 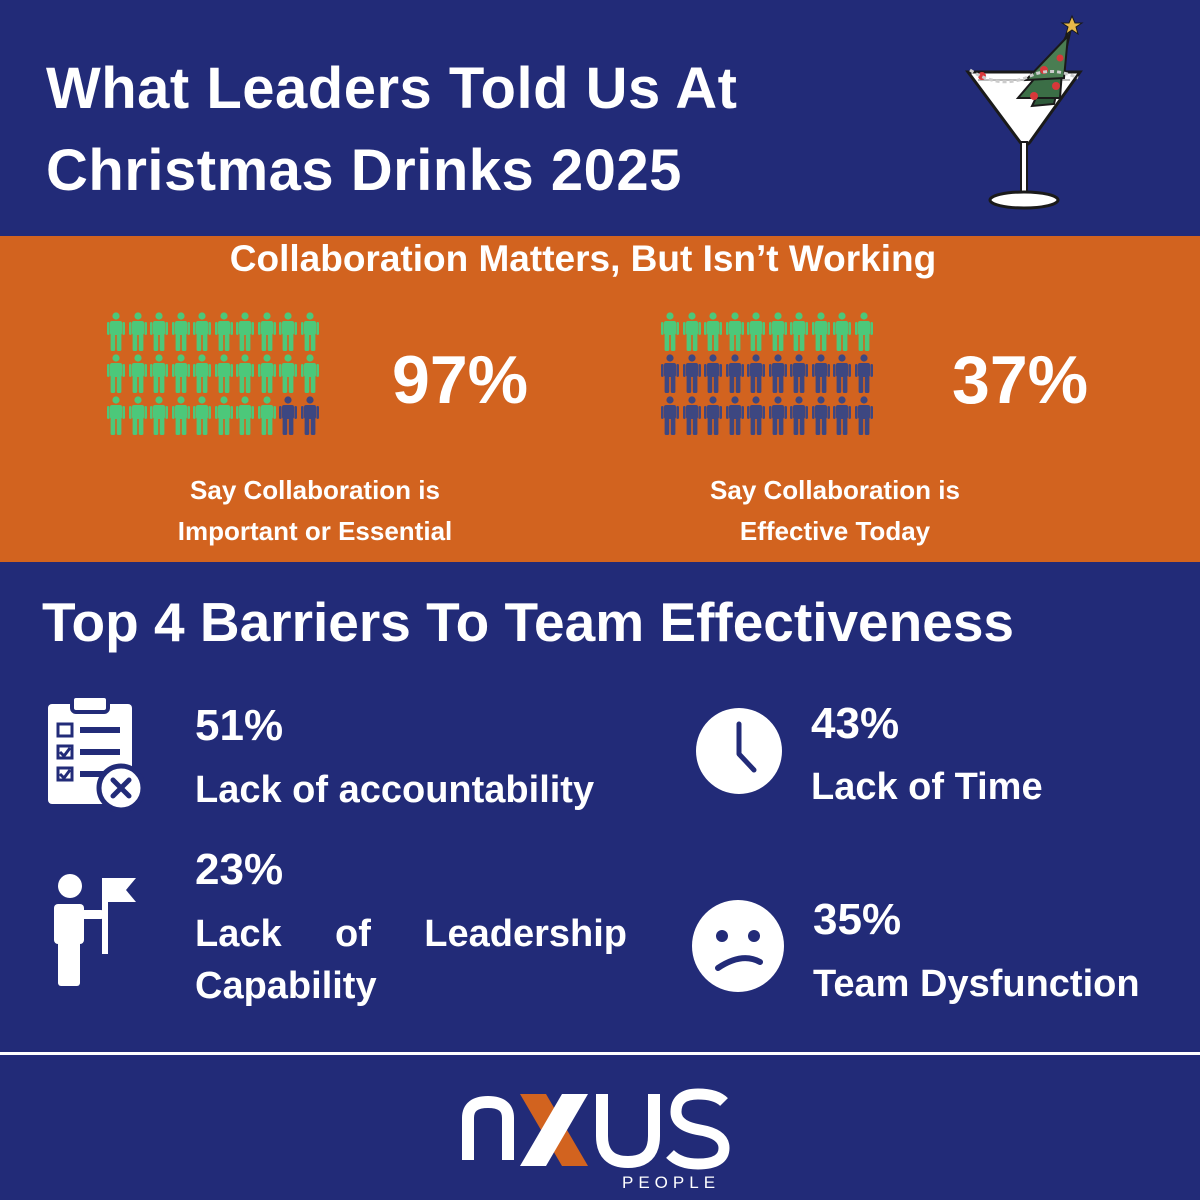 What do you see at coordinates (1024, 112) in the screenshot?
I see `christmas-cocktail-icon` at bounding box center [1024, 112].